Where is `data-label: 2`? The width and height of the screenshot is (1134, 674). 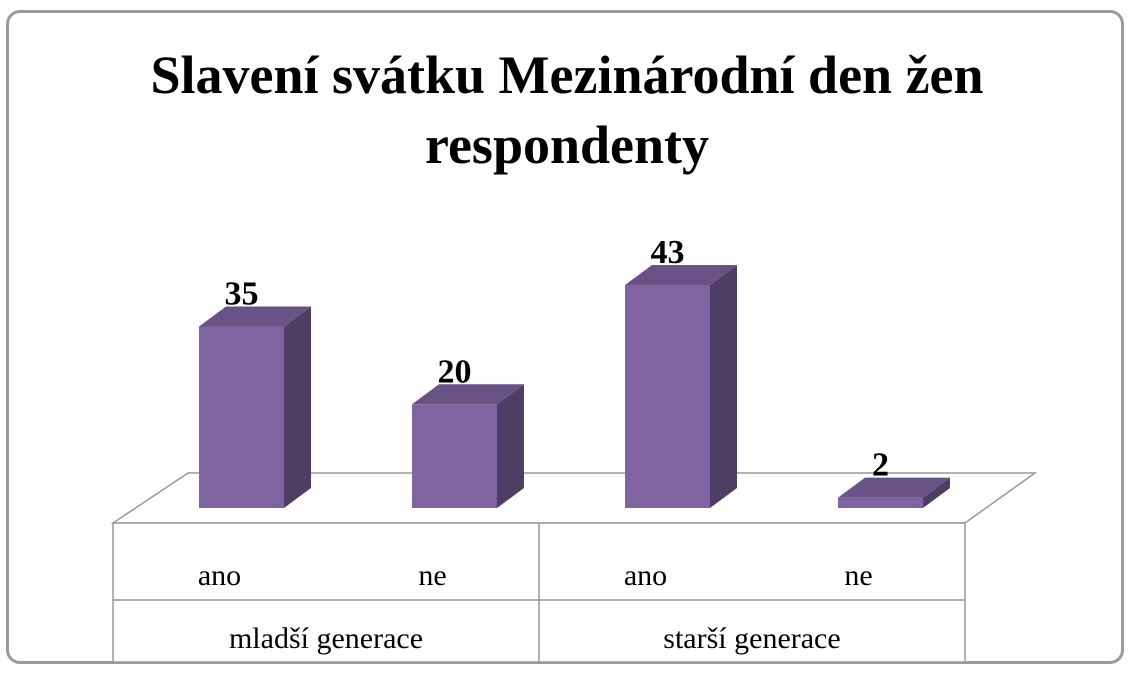 data-label: 2 is located at coordinates (880, 465).